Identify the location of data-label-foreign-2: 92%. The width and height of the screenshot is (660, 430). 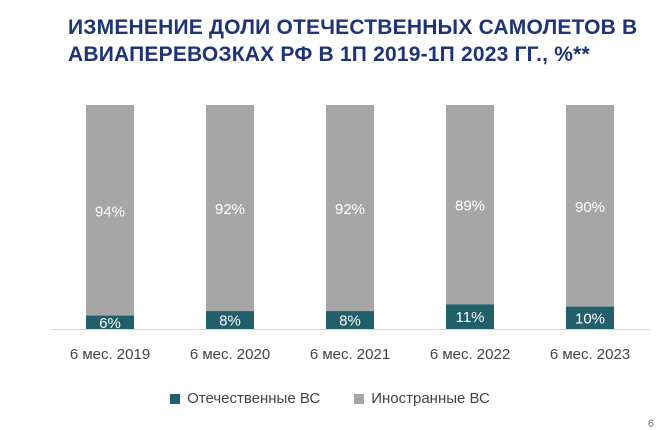
(230, 209).